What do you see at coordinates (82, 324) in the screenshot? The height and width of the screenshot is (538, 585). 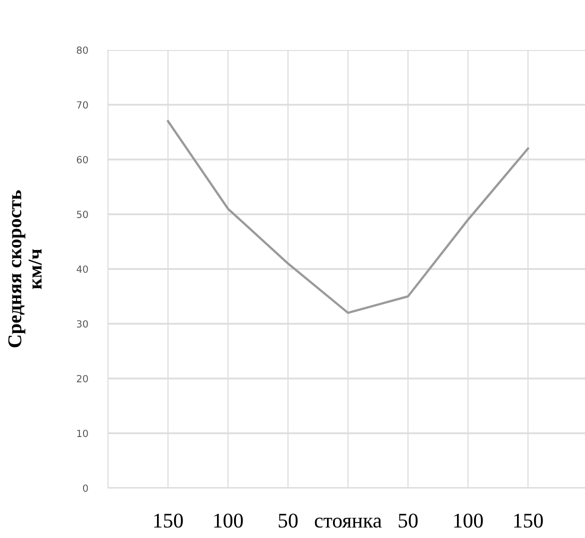 I see `y-tick-label: 30` at bounding box center [82, 324].